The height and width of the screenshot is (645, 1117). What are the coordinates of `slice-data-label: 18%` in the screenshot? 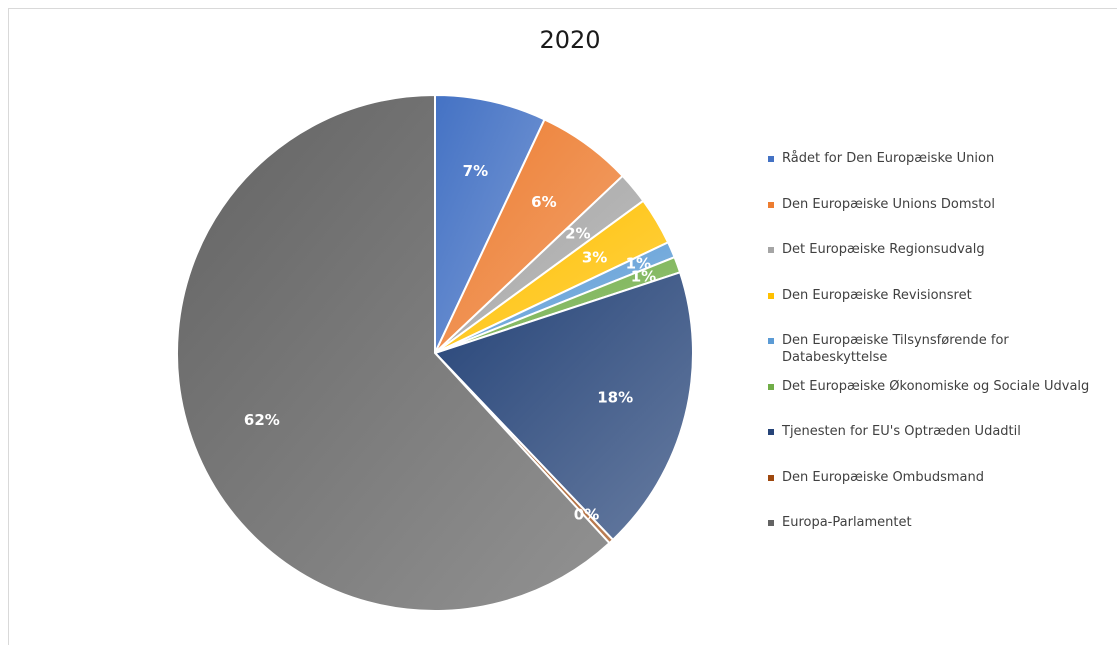 It's located at (615, 398).